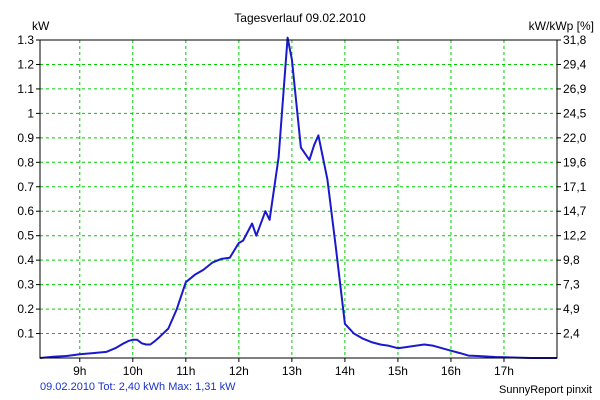 This screenshot has height=400, width=600. Describe the element at coordinates (25, 162) in the screenshot. I see `y-tick-label-left: 0.8` at that location.